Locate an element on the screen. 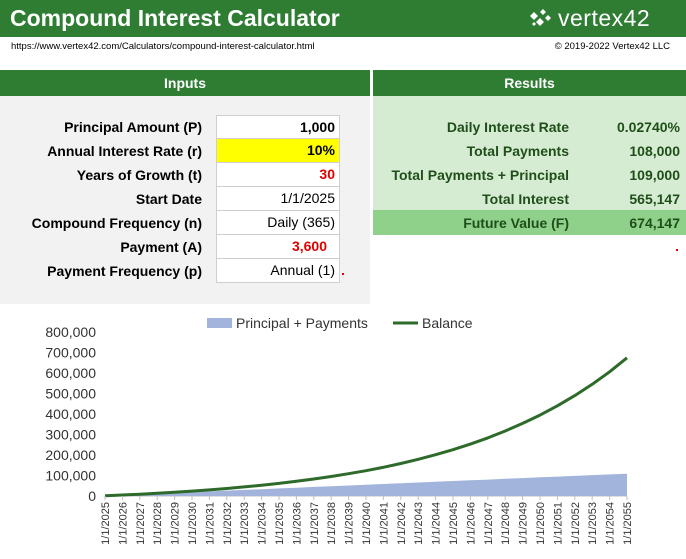  x-tick-label: 1/1/2026 is located at coordinates (123, 523).